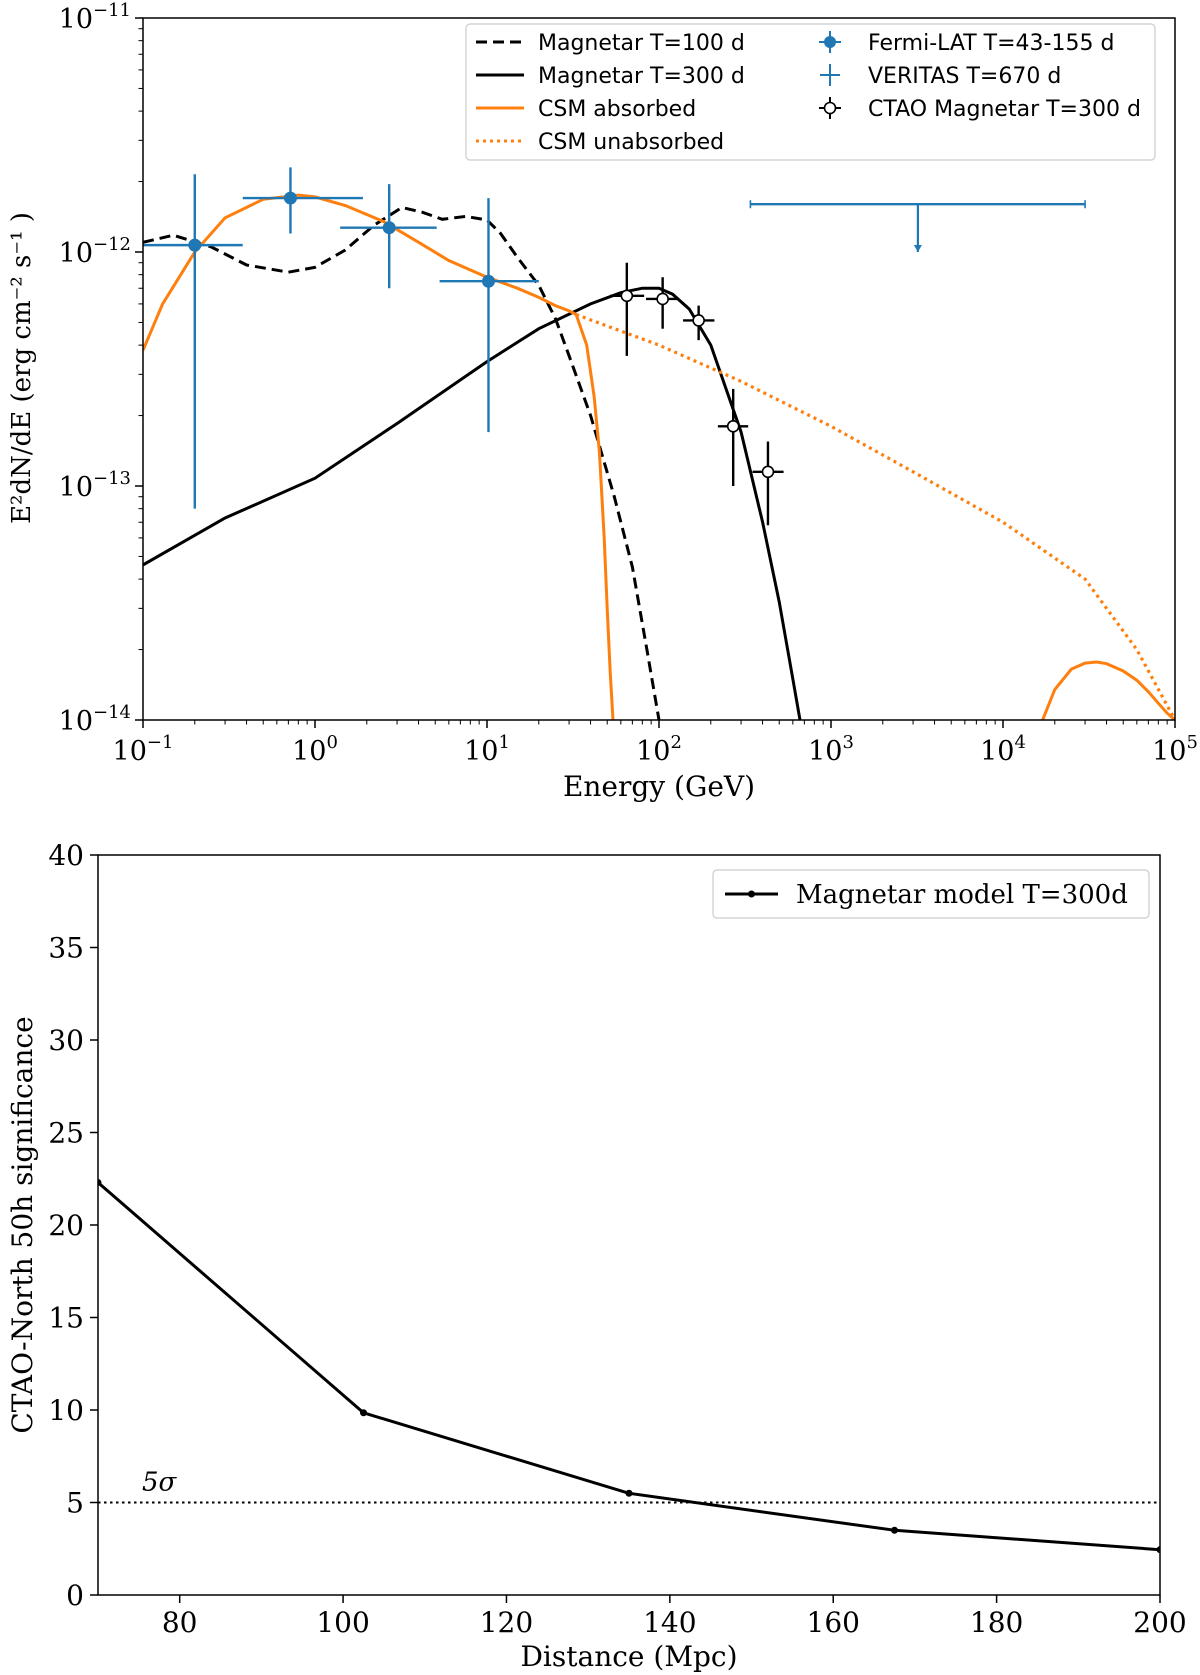 The width and height of the screenshot is (1200, 1675). I want to click on top-legend-entry-4: Fermi-LAT T=43-155 d, so click(966, 43).